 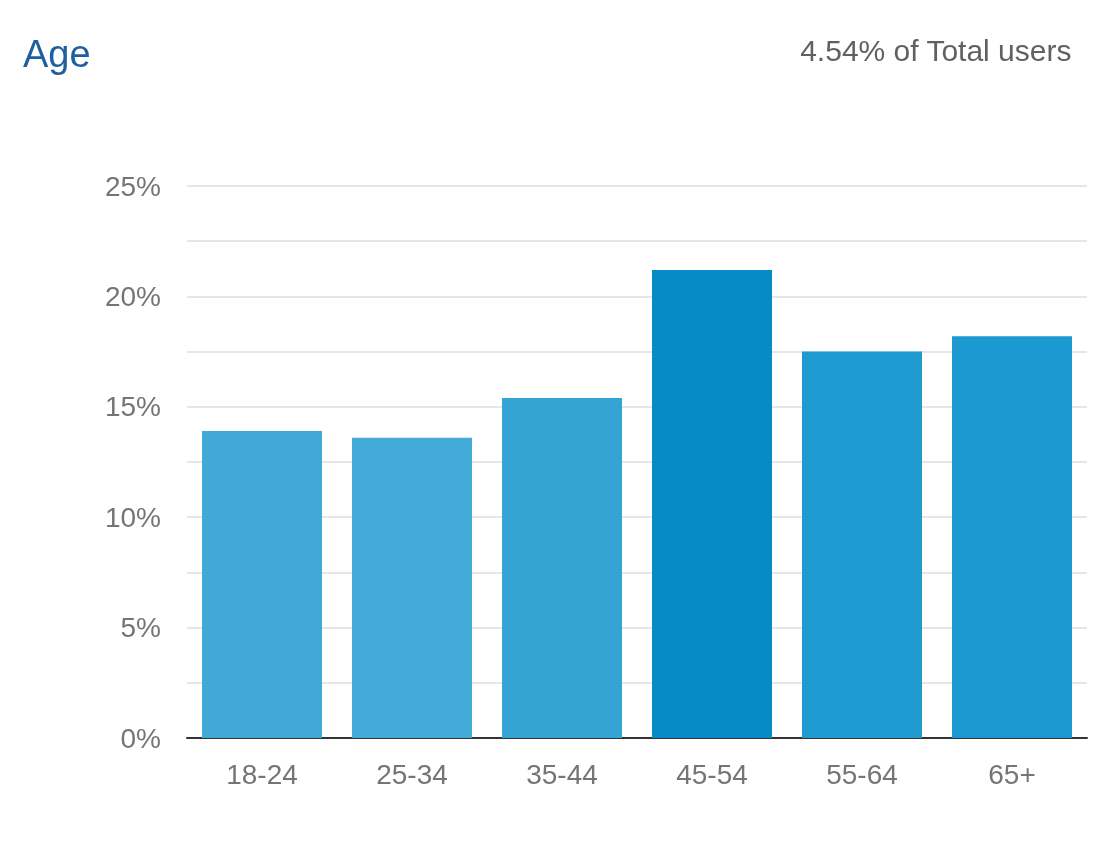 What do you see at coordinates (132, 407) in the screenshot?
I see `y-tick-label: 15%` at bounding box center [132, 407].